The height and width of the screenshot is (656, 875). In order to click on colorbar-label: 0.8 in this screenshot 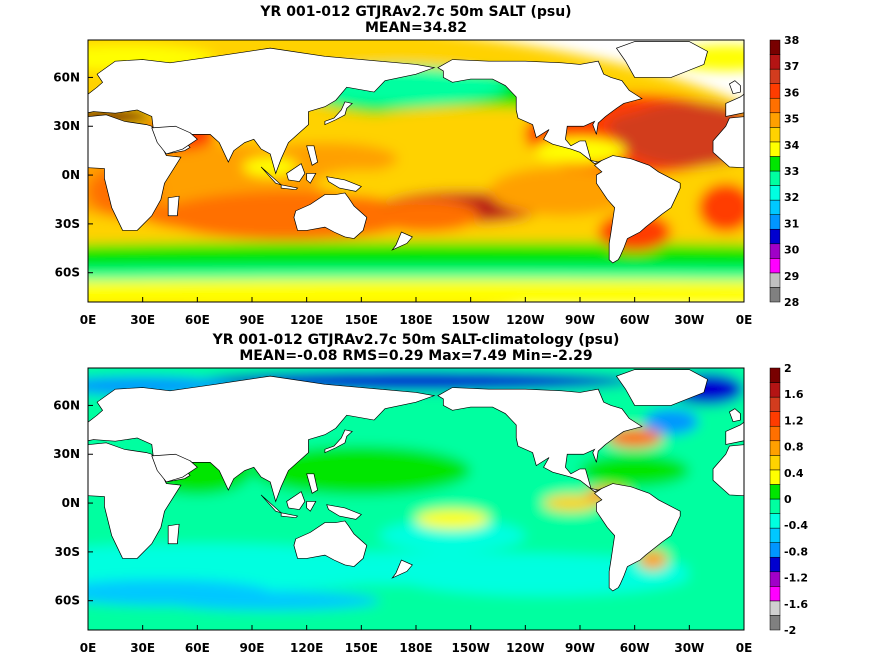, I will do `click(794, 447)`.